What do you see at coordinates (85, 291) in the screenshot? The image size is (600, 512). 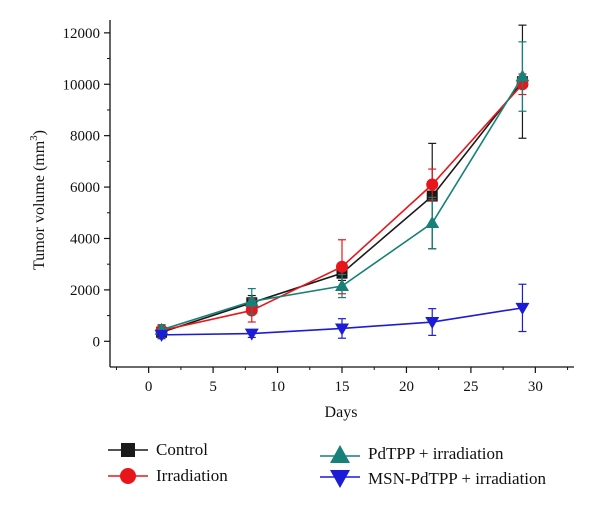 I see `y-tick-label: 2000` at bounding box center [85, 291].